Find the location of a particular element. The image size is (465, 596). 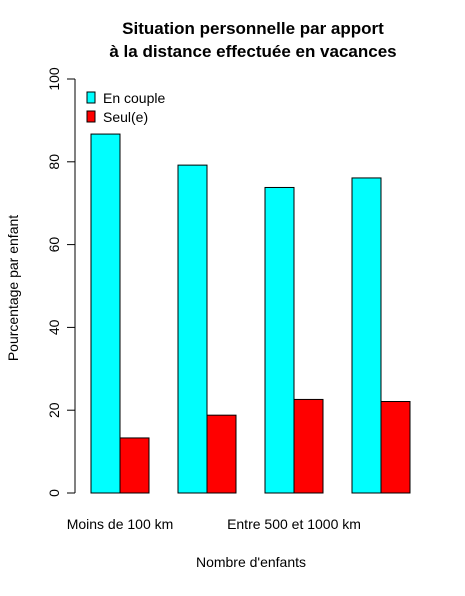

x-tick-label: Moins de 100 km is located at coordinates (120, 524).